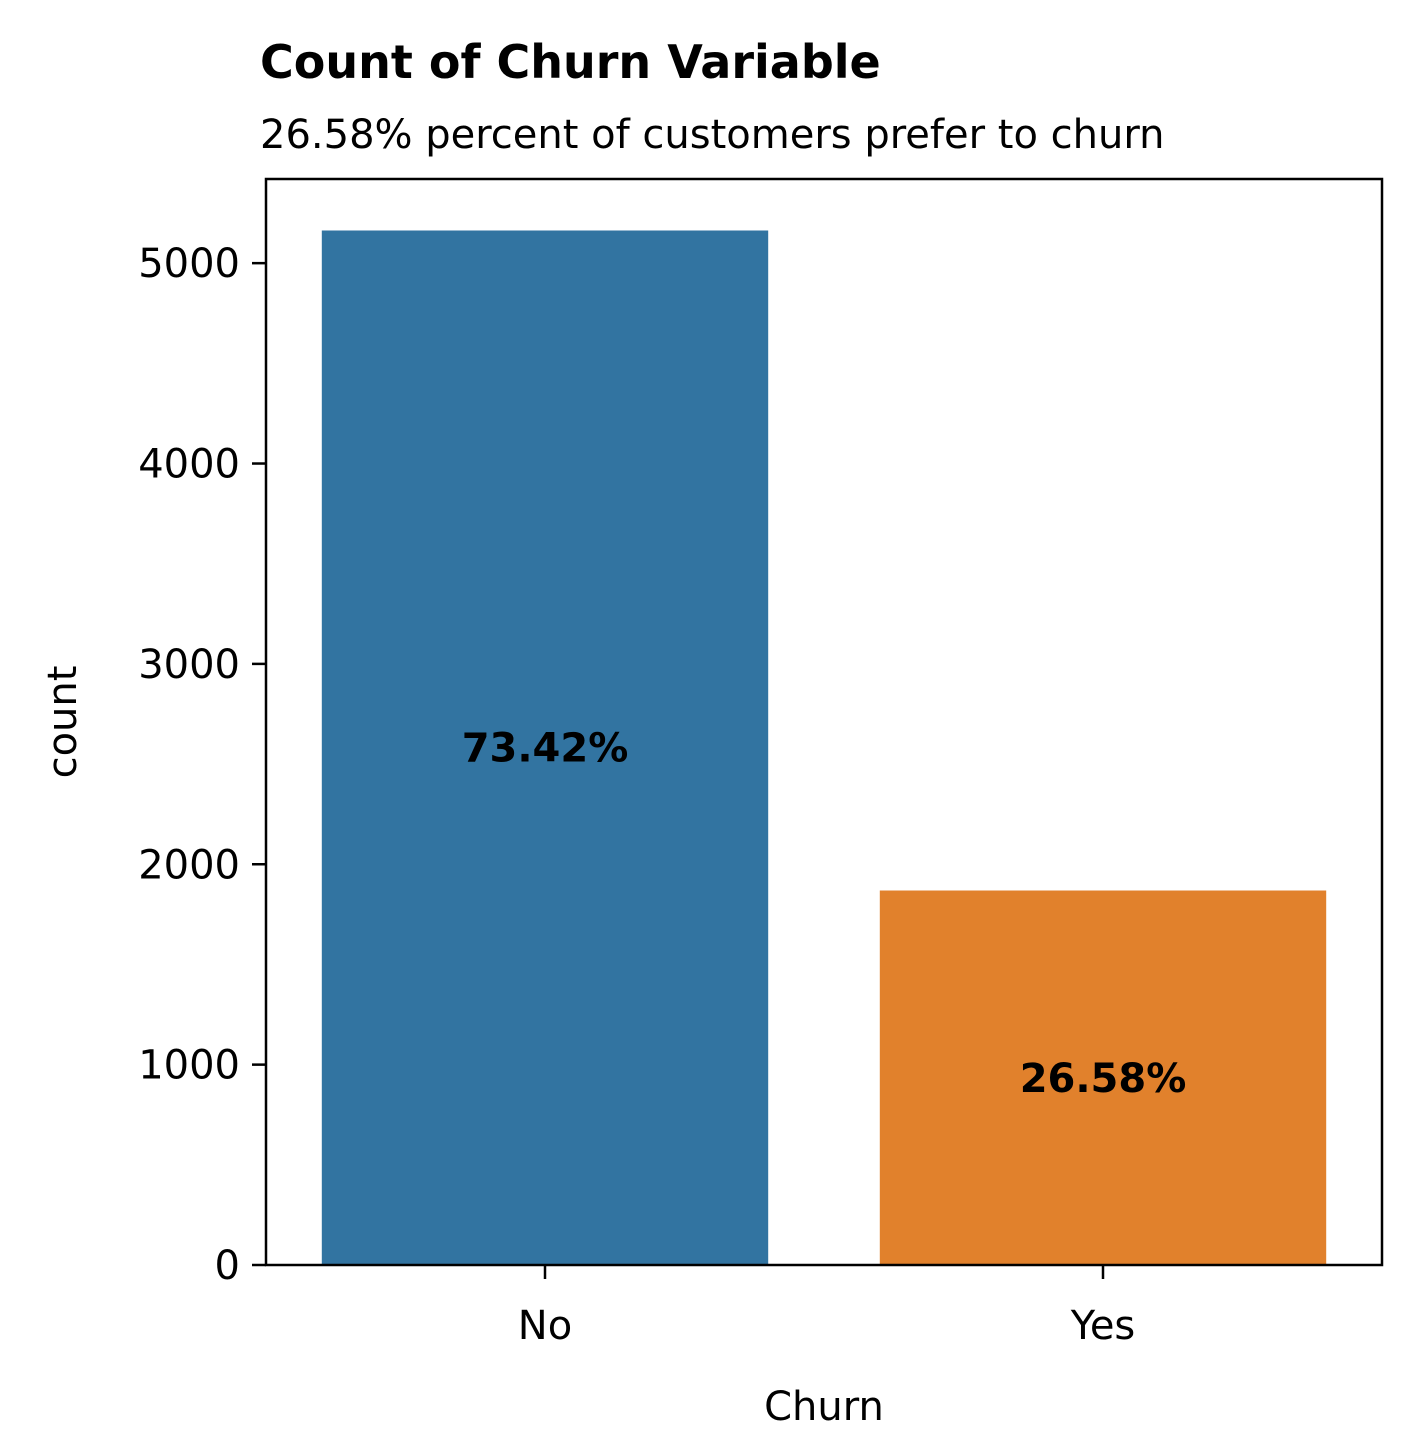 The height and width of the screenshot is (1453, 1425). What do you see at coordinates (824, 914) in the screenshot?
I see `bar-labels-group: 73.42% 26.58%` at bounding box center [824, 914].